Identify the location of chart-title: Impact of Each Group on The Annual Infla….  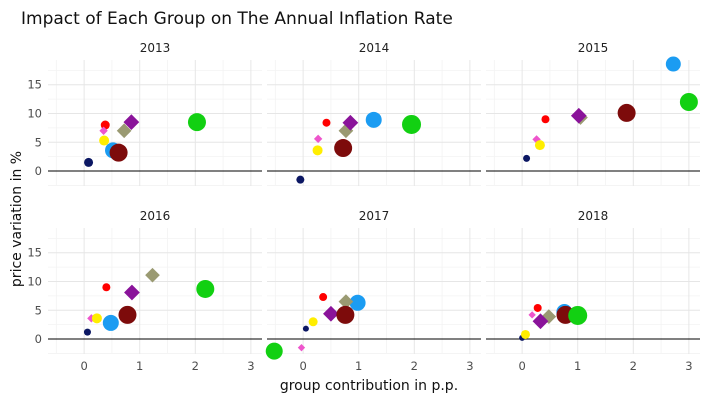
(237, 19).